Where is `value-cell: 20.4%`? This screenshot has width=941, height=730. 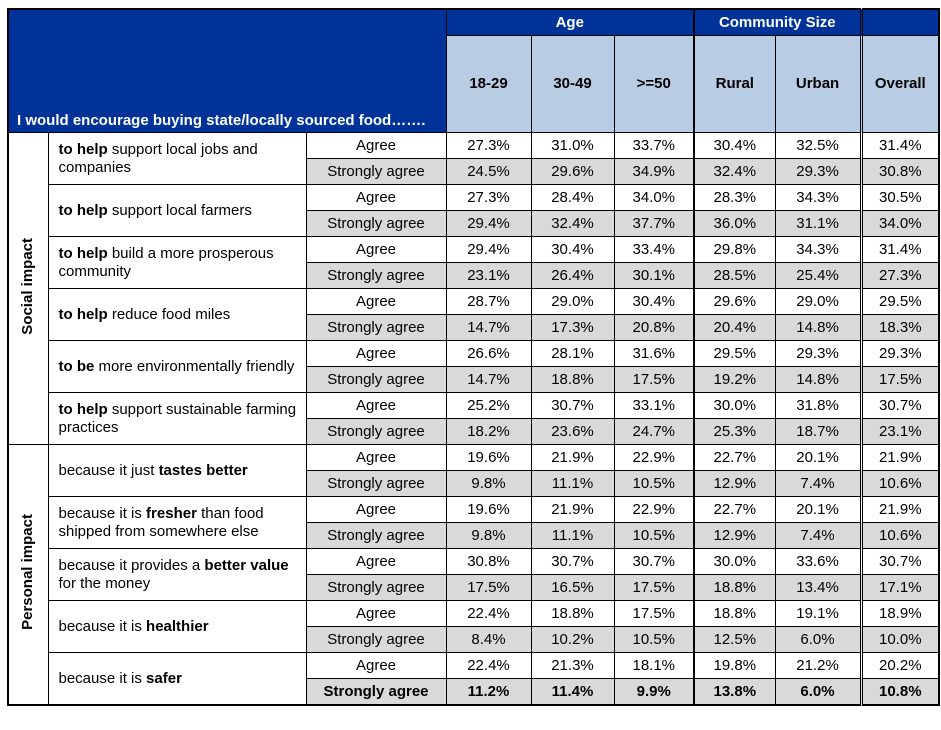 value-cell: 20.4% is located at coordinates (734, 327).